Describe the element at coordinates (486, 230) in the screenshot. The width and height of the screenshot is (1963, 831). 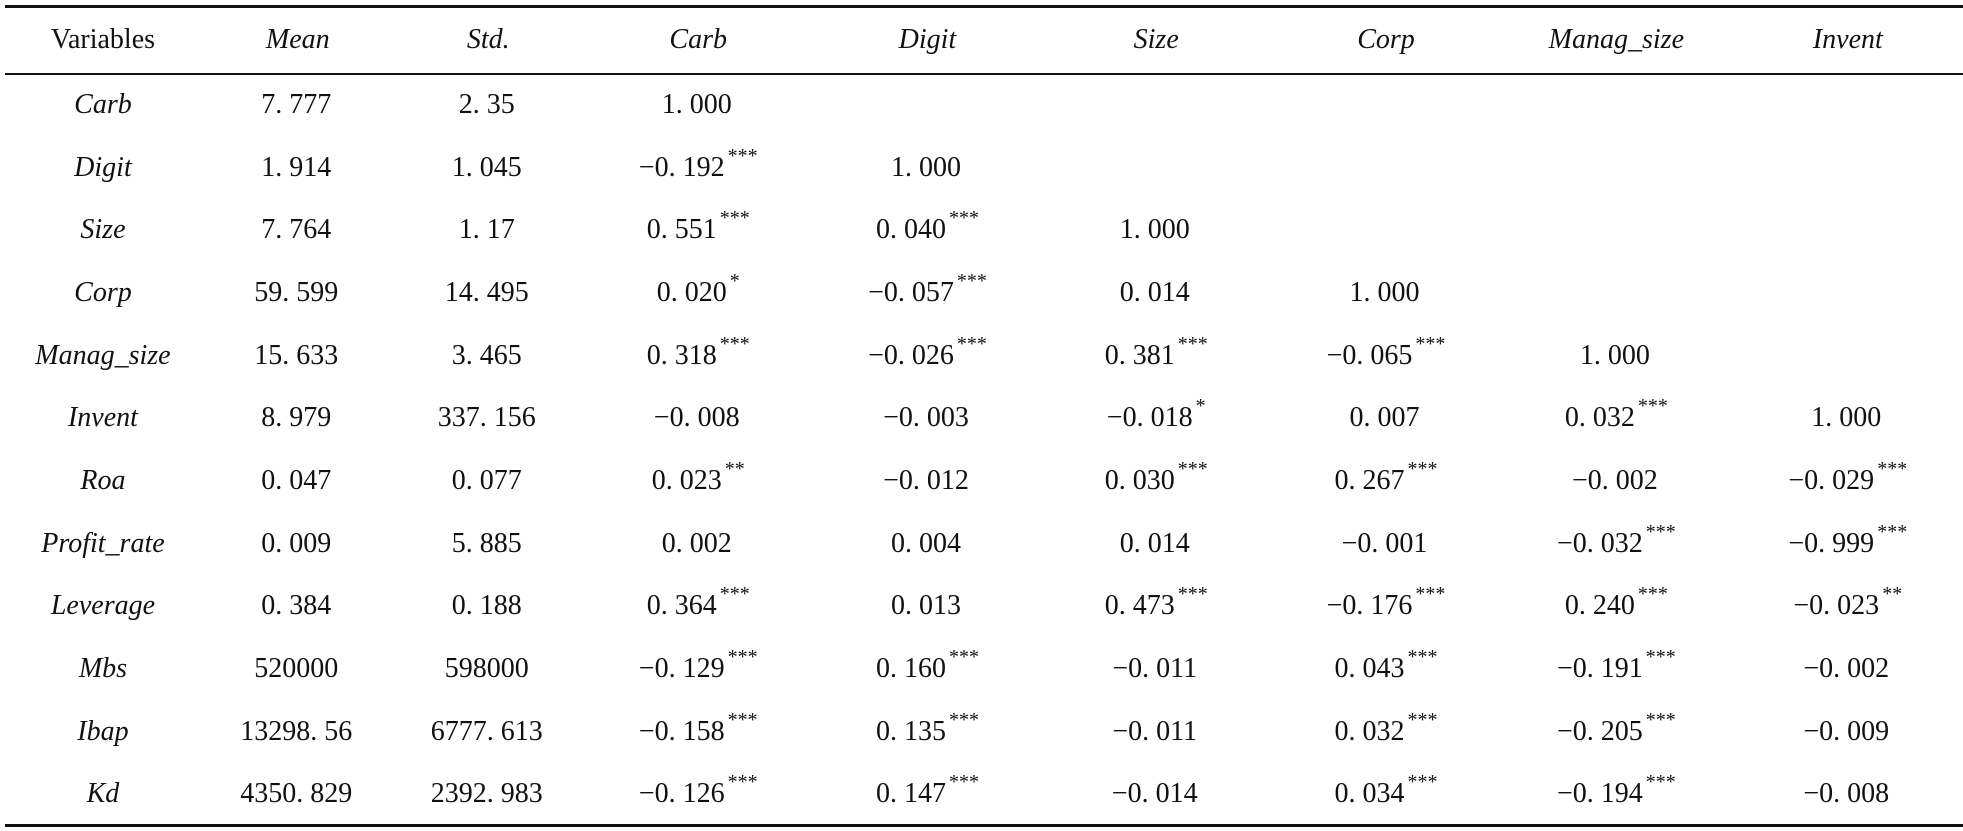
I see `cell-value: 1. 17` at that location.